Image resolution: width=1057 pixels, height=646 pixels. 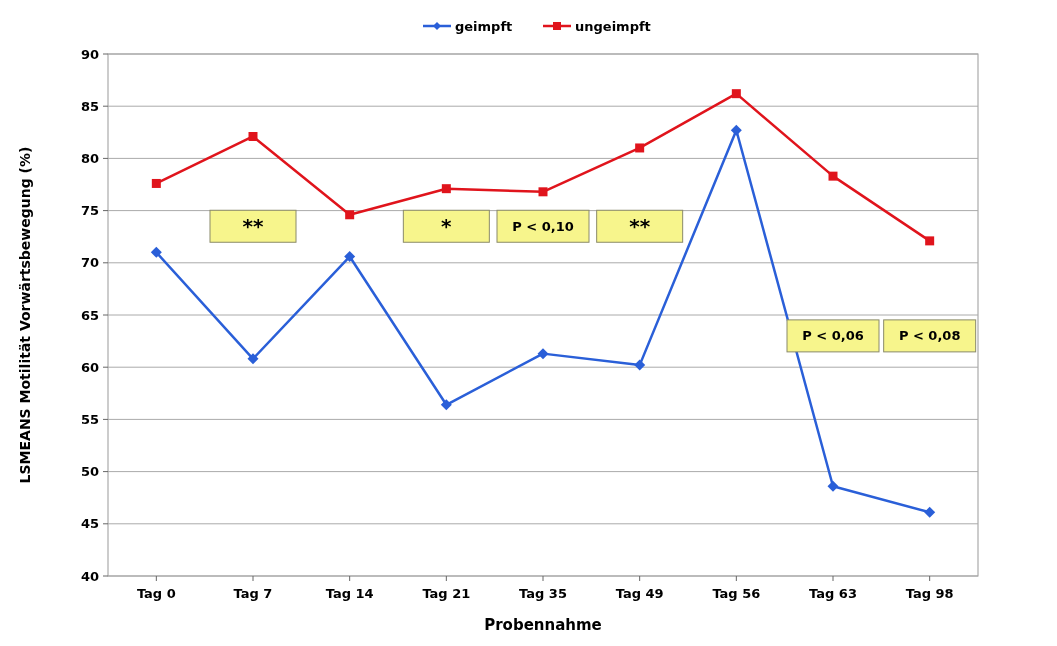 I want to click on x-tick-label: Tag 98, so click(x=929, y=593).